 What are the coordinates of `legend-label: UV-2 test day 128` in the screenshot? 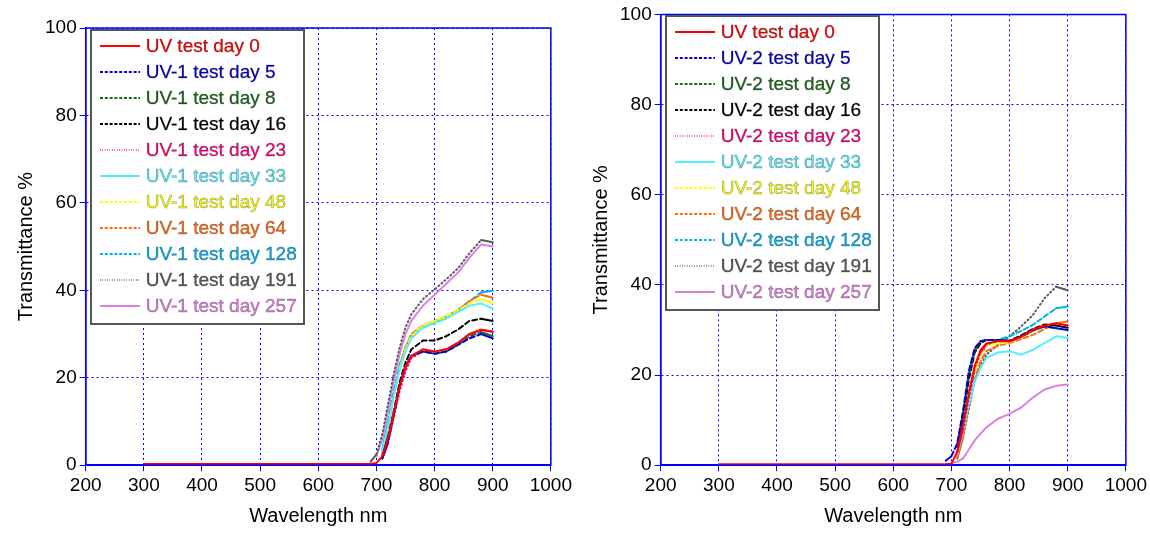 It's located at (796, 240).